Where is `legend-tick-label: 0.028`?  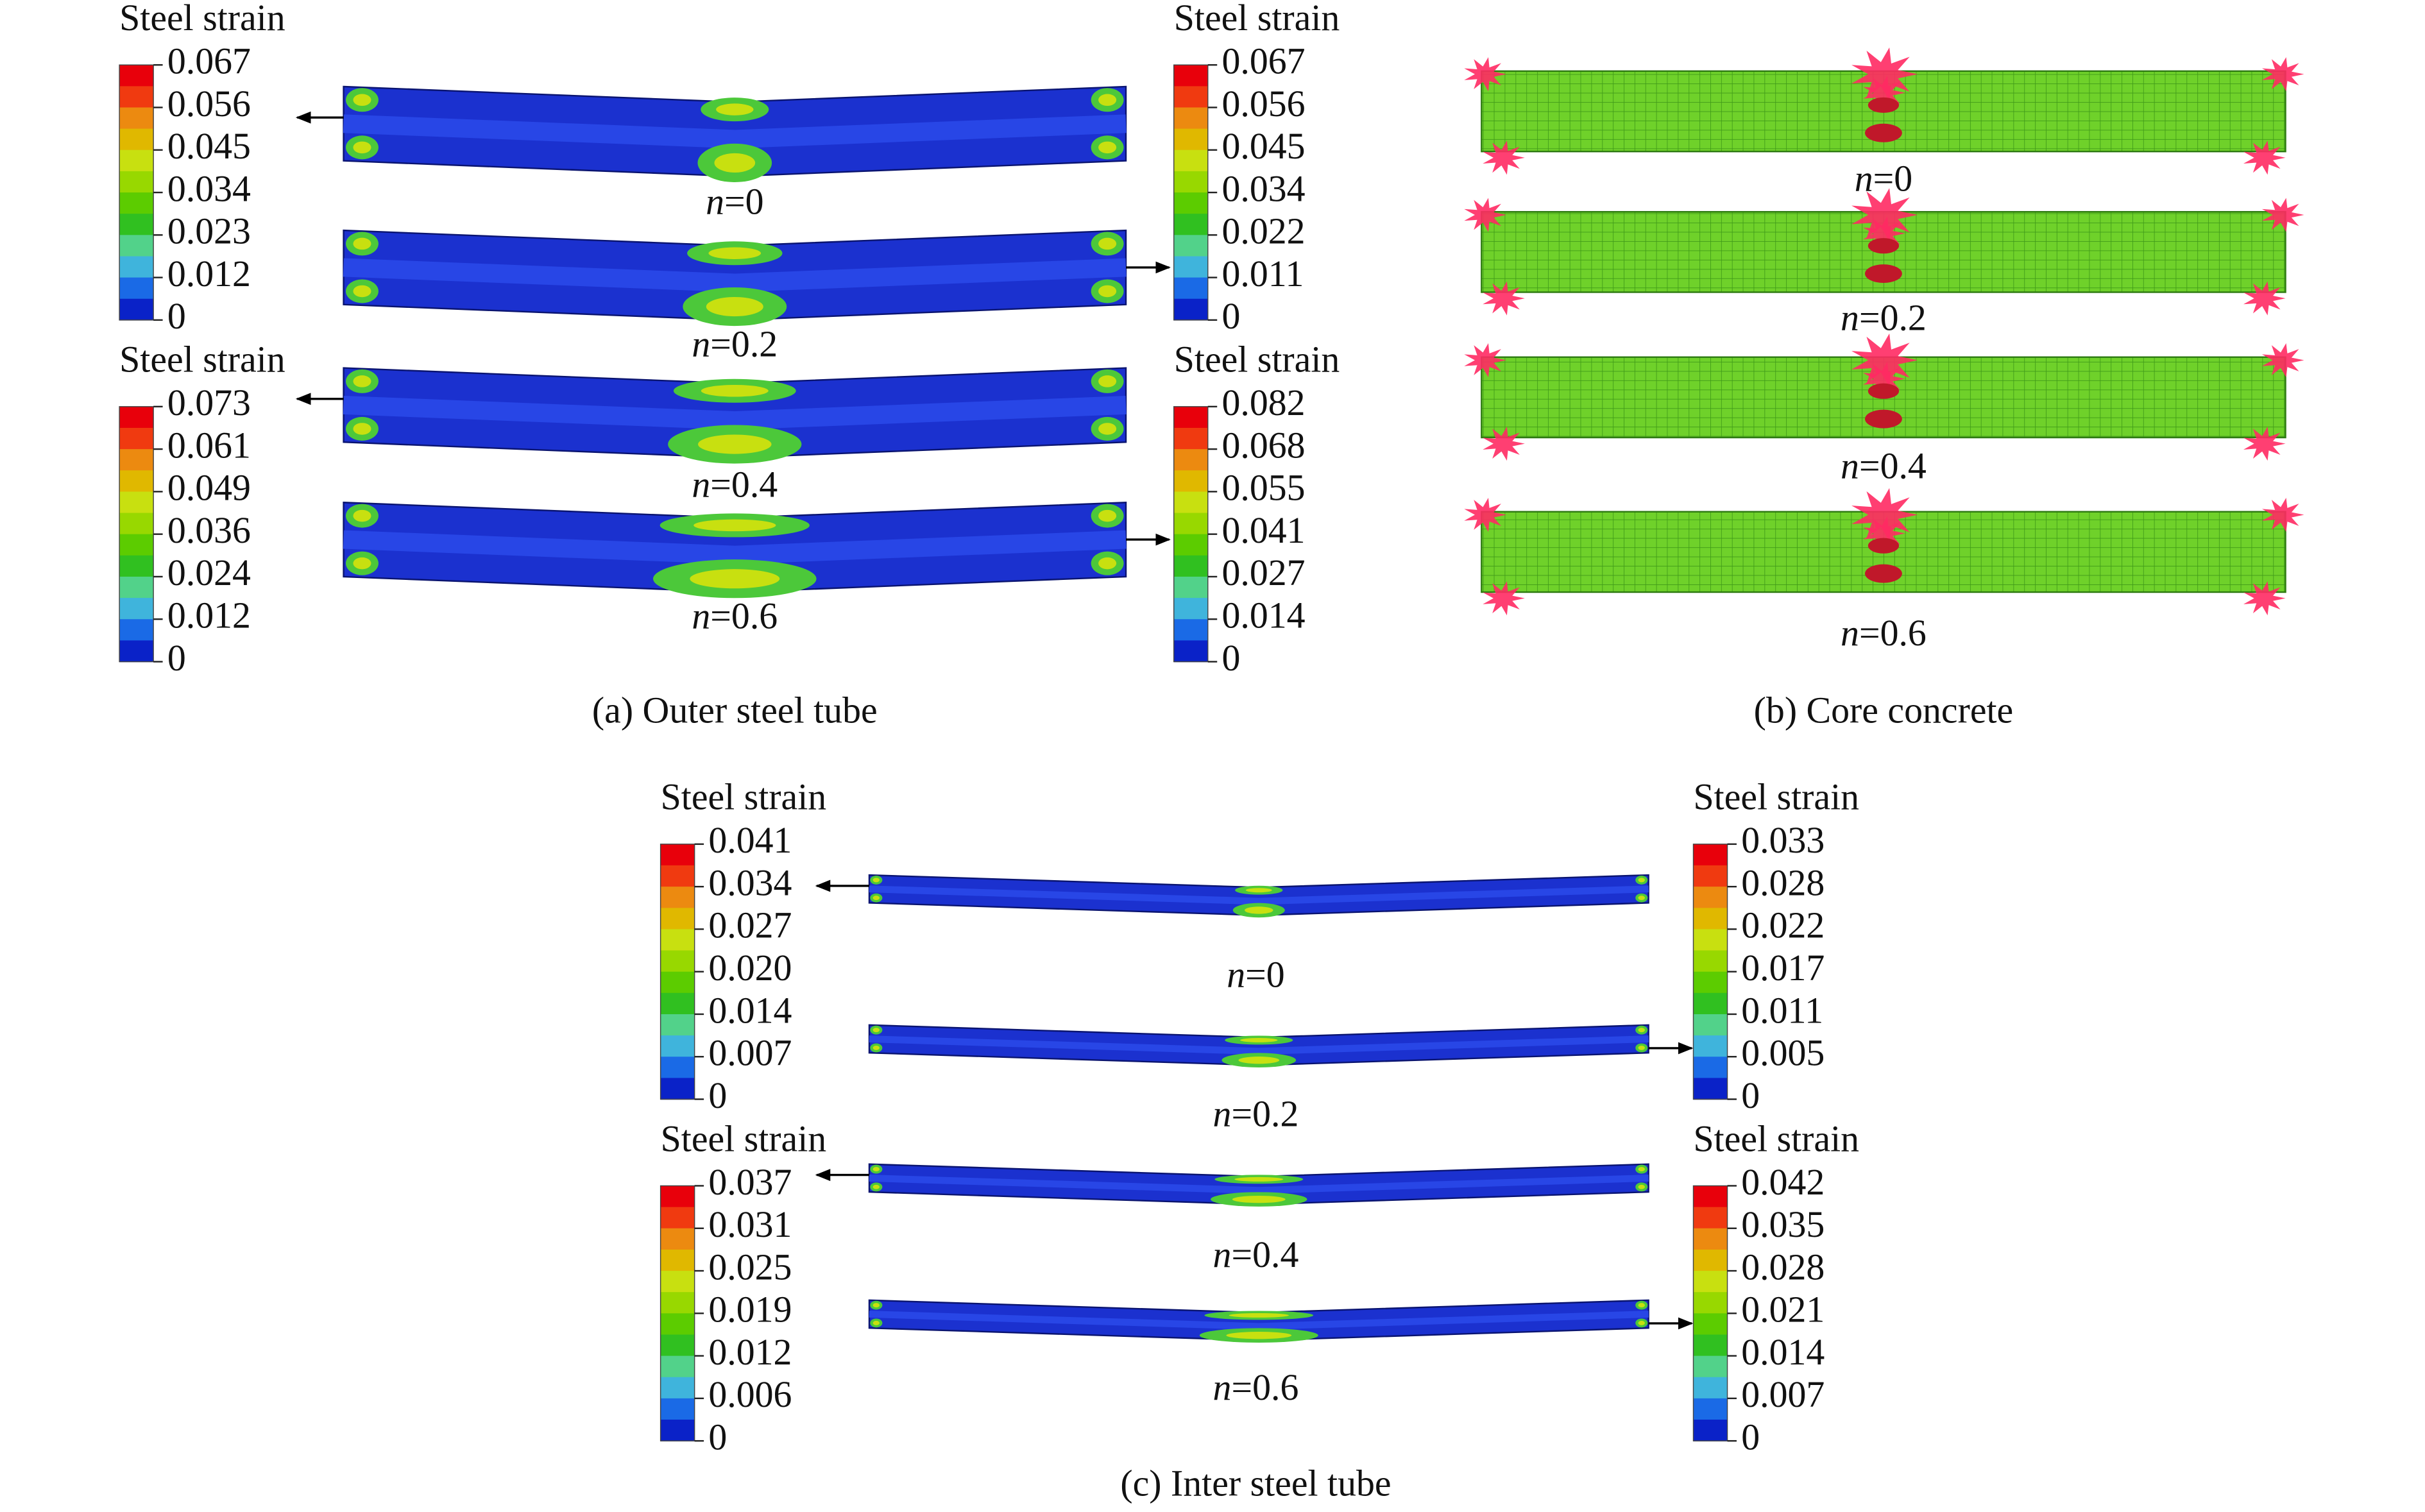
legend-tick-label: 0.028 is located at coordinates (1783, 1266).